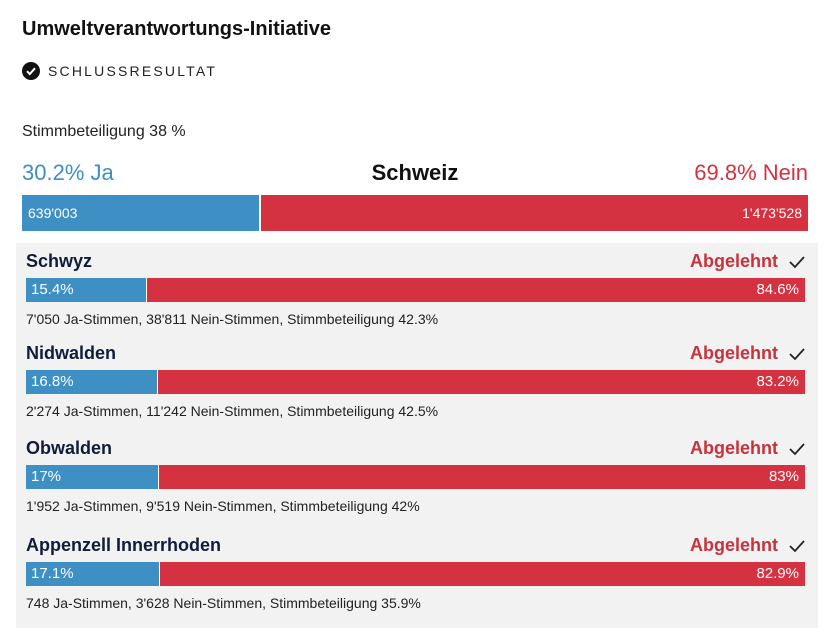  What do you see at coordinates (777, 381) in the screenshot?
I see `canton-nein-percent: 83.2%` at bounding box center [777, 381].